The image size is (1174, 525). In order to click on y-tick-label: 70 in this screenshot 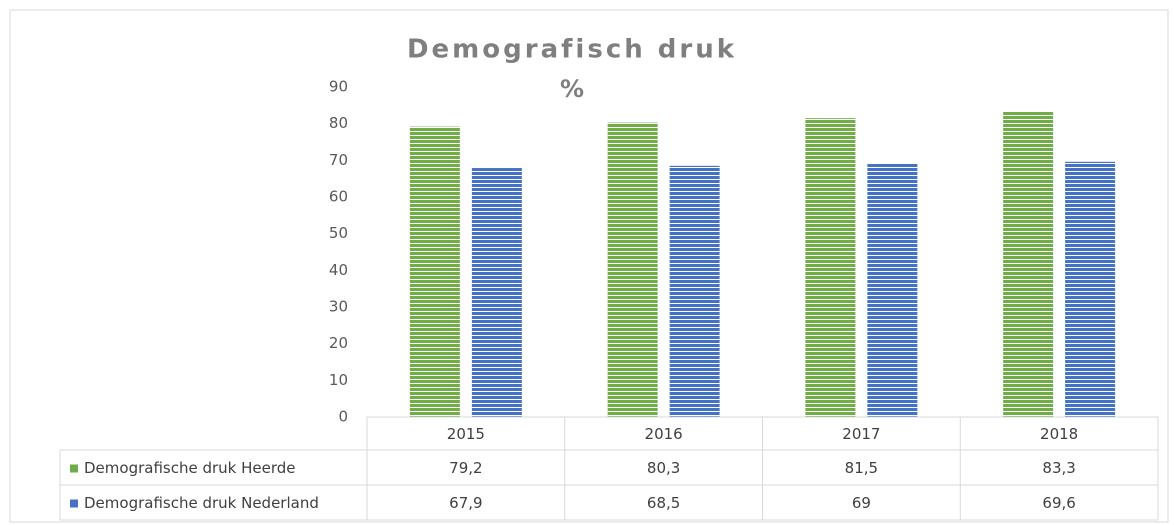, I will do `click(338, 160)`.